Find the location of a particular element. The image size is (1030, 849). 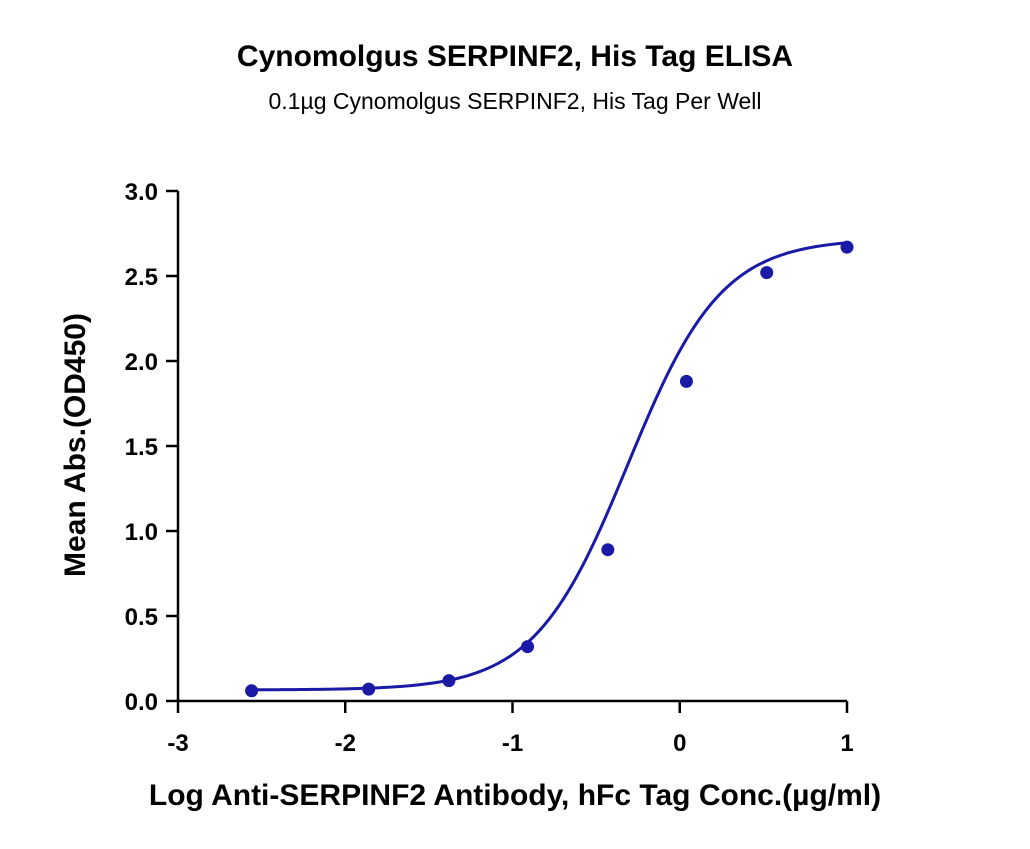

x-tick-label: -1 is located at coordinates (512, 743).